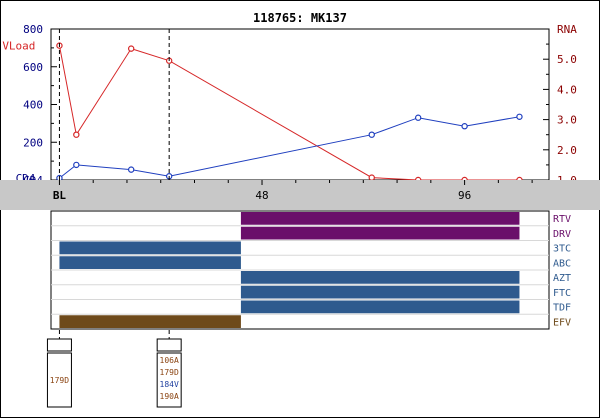 This screenshot has width=600, height=418. What do you see at coordinates (464, 195) in the screenshot?
I see `x-axis-tick-label: 96` at bounding box center [464, 195].